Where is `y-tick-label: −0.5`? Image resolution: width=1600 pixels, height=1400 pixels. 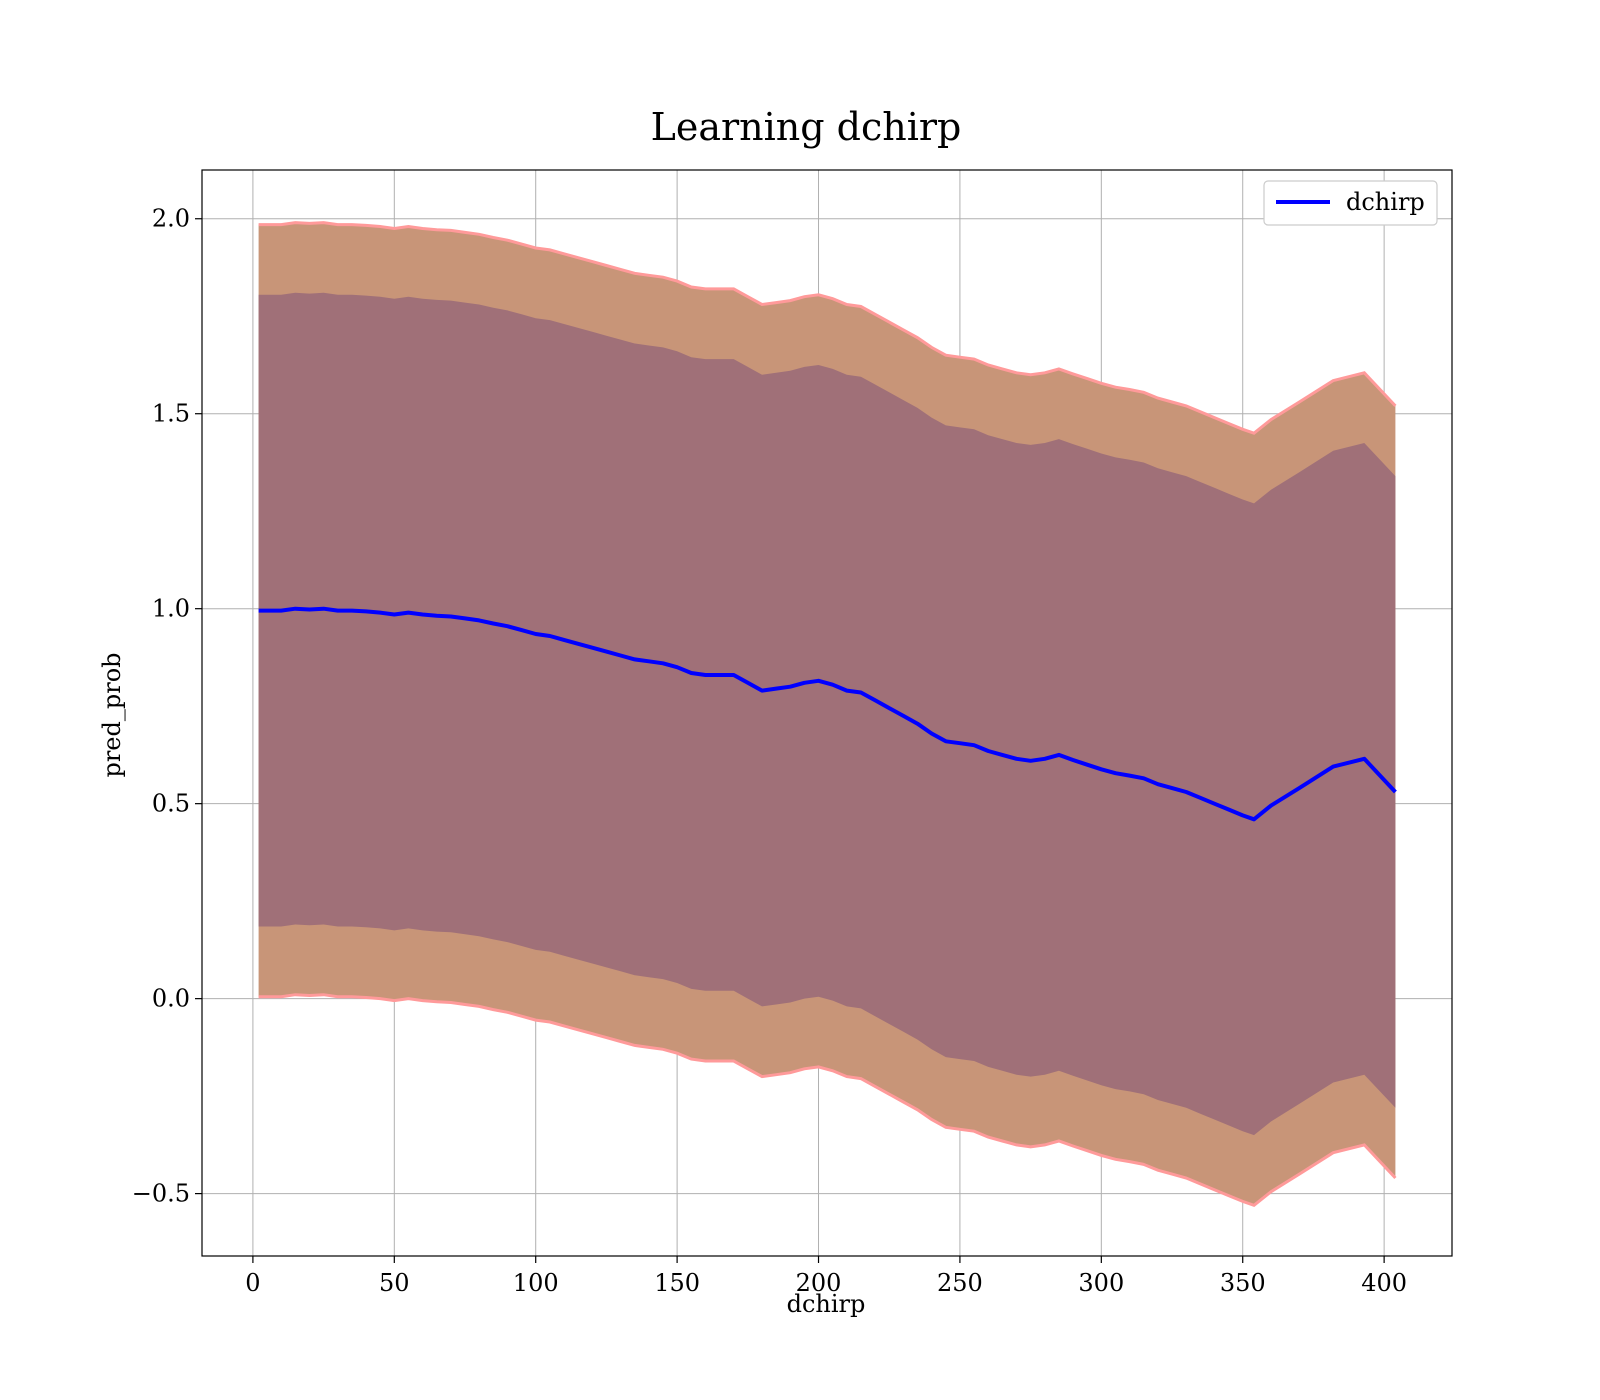 y-tick-label: −0.5 is located at coordinates (161, 1194).